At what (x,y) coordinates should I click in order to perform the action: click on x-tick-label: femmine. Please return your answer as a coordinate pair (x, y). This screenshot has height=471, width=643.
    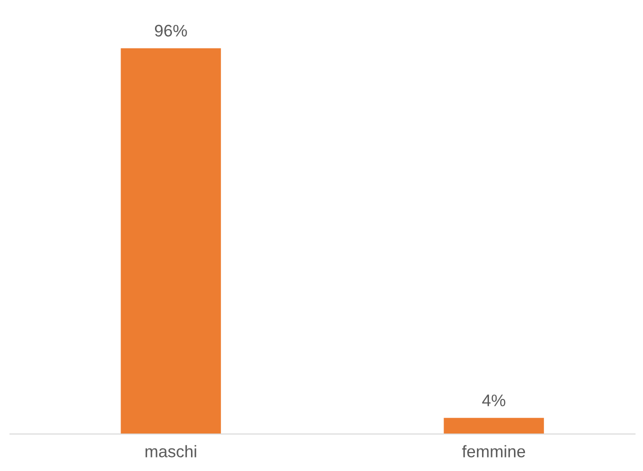
    Looking at the image, I should click on (494, 451).